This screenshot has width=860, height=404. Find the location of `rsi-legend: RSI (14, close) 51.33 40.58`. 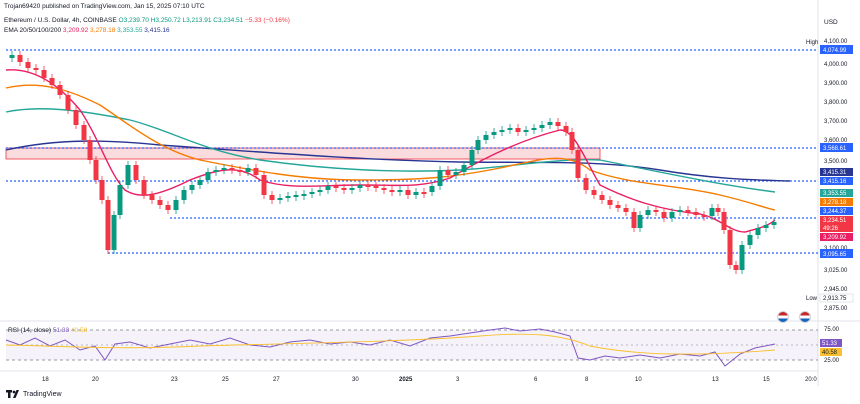

rsi-legend: RSI (14, close) 51.33 40.58 is located at coordinates (47, 330).